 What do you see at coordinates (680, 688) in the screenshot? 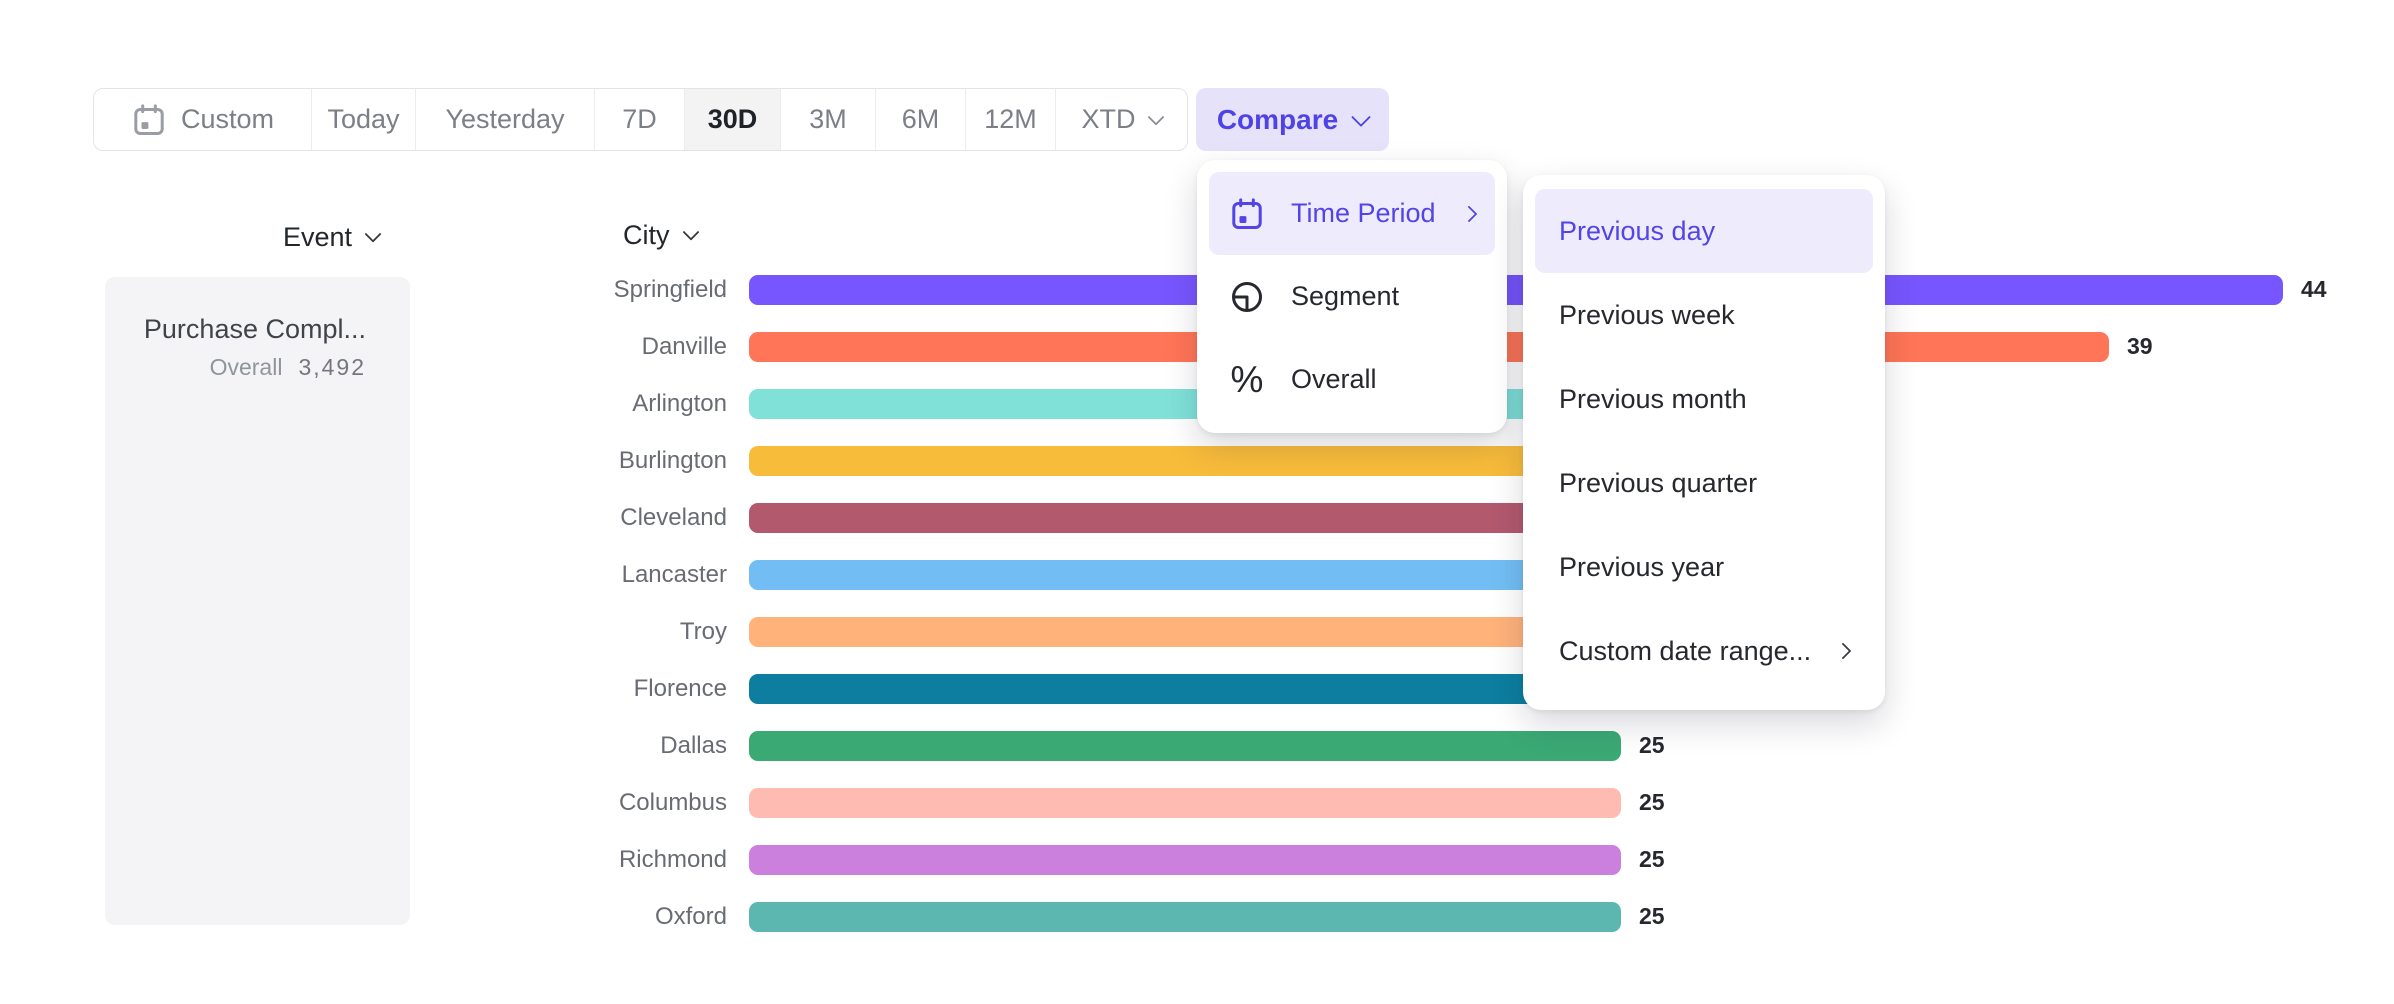
I see `bar-label: Florence` at bounding box center [680, 688].